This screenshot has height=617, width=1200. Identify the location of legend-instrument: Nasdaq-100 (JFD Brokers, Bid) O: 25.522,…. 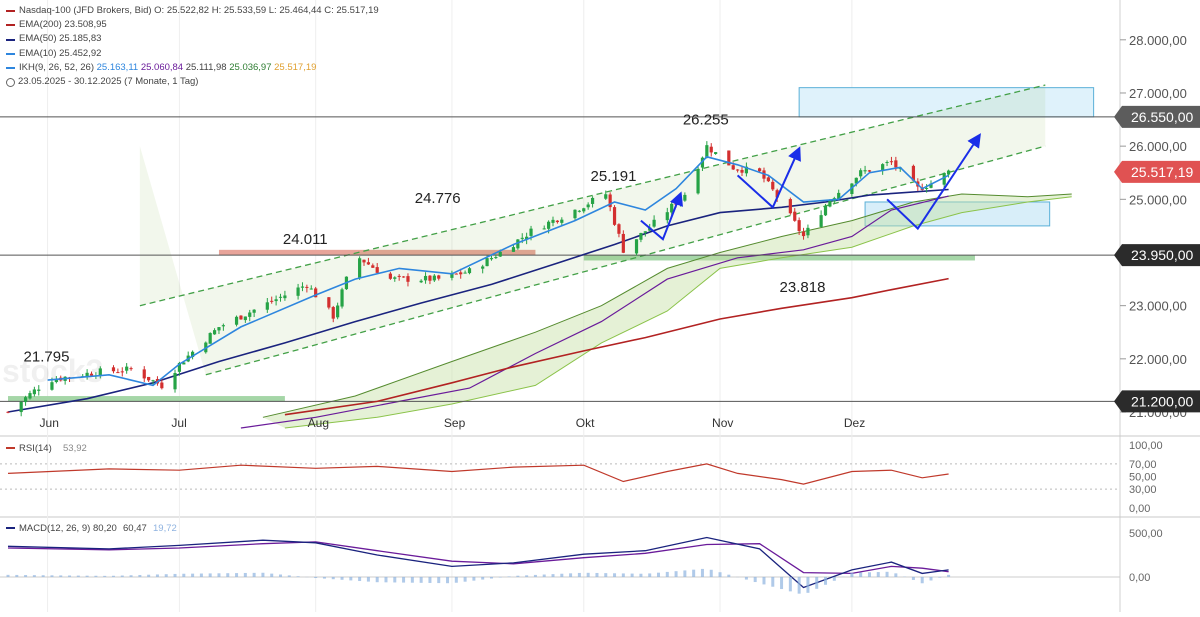
(192, 11).